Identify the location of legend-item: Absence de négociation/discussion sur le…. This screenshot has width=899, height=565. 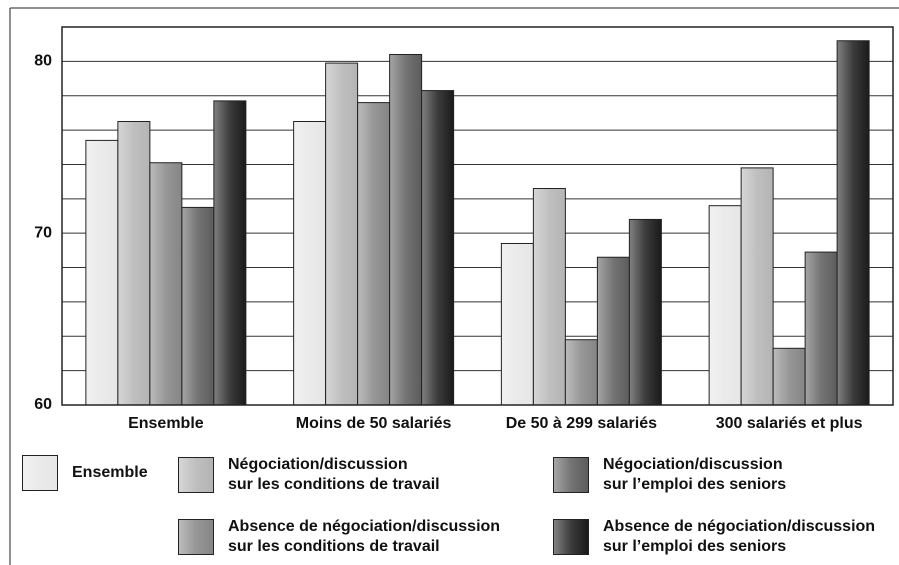
(339, 537).